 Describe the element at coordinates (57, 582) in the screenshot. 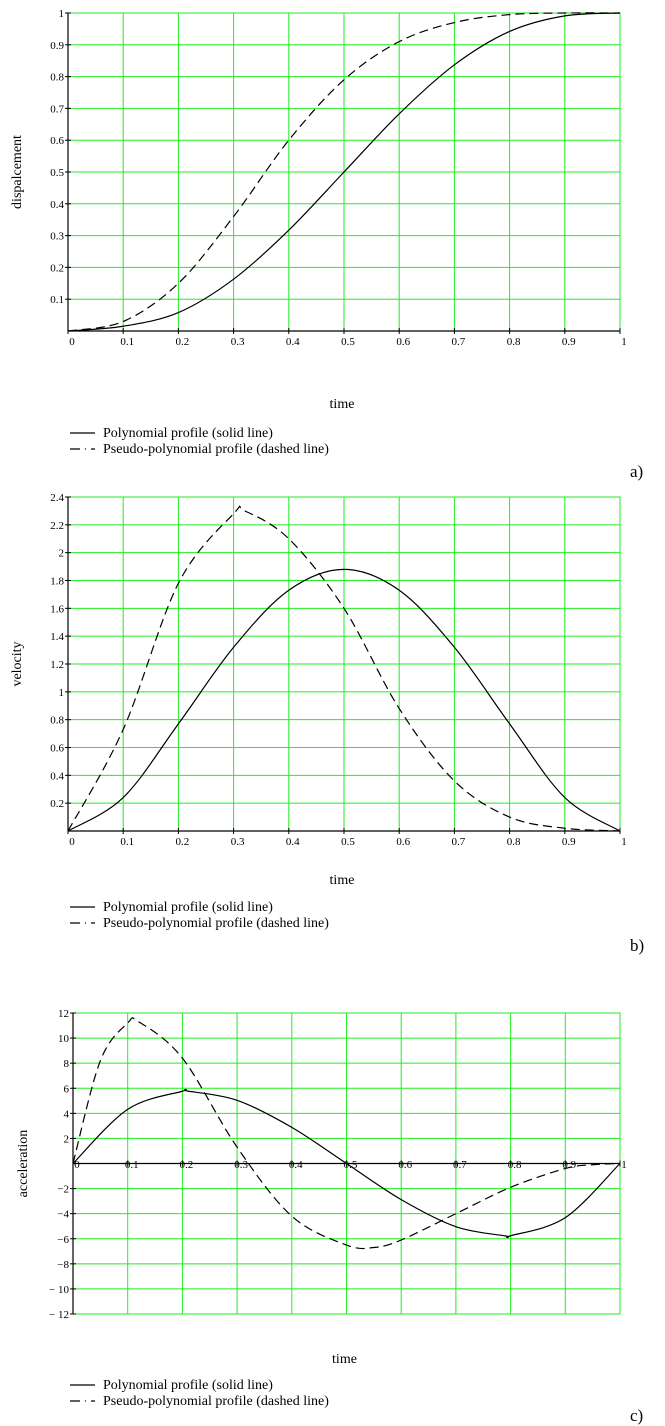

I see `y-tick-label: 1.8` at that location.